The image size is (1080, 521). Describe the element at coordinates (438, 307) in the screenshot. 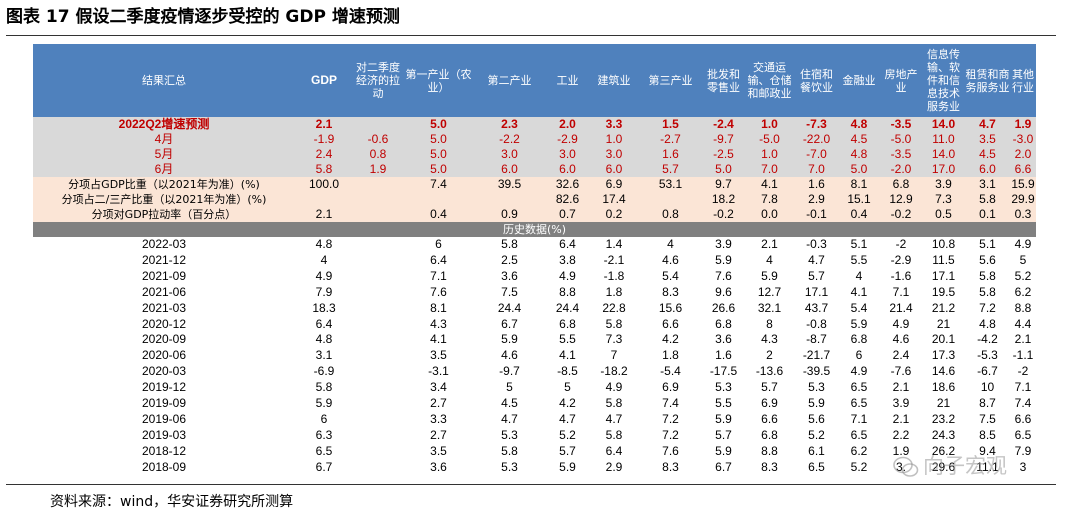

I see `table-cell: 8.1` at that location.